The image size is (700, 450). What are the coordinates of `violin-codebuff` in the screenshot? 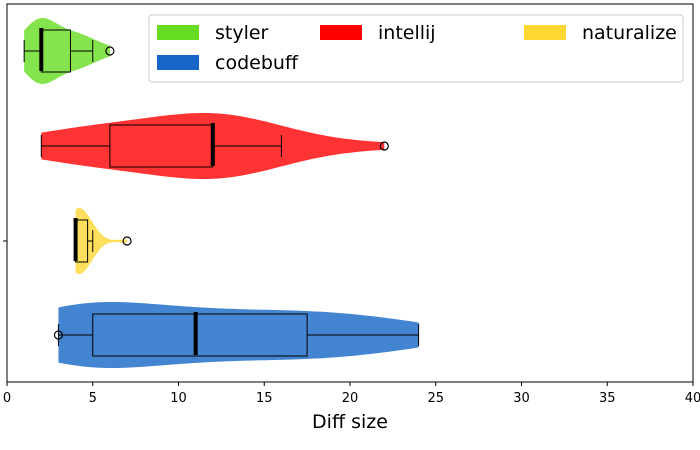 It's located at (238, 335).